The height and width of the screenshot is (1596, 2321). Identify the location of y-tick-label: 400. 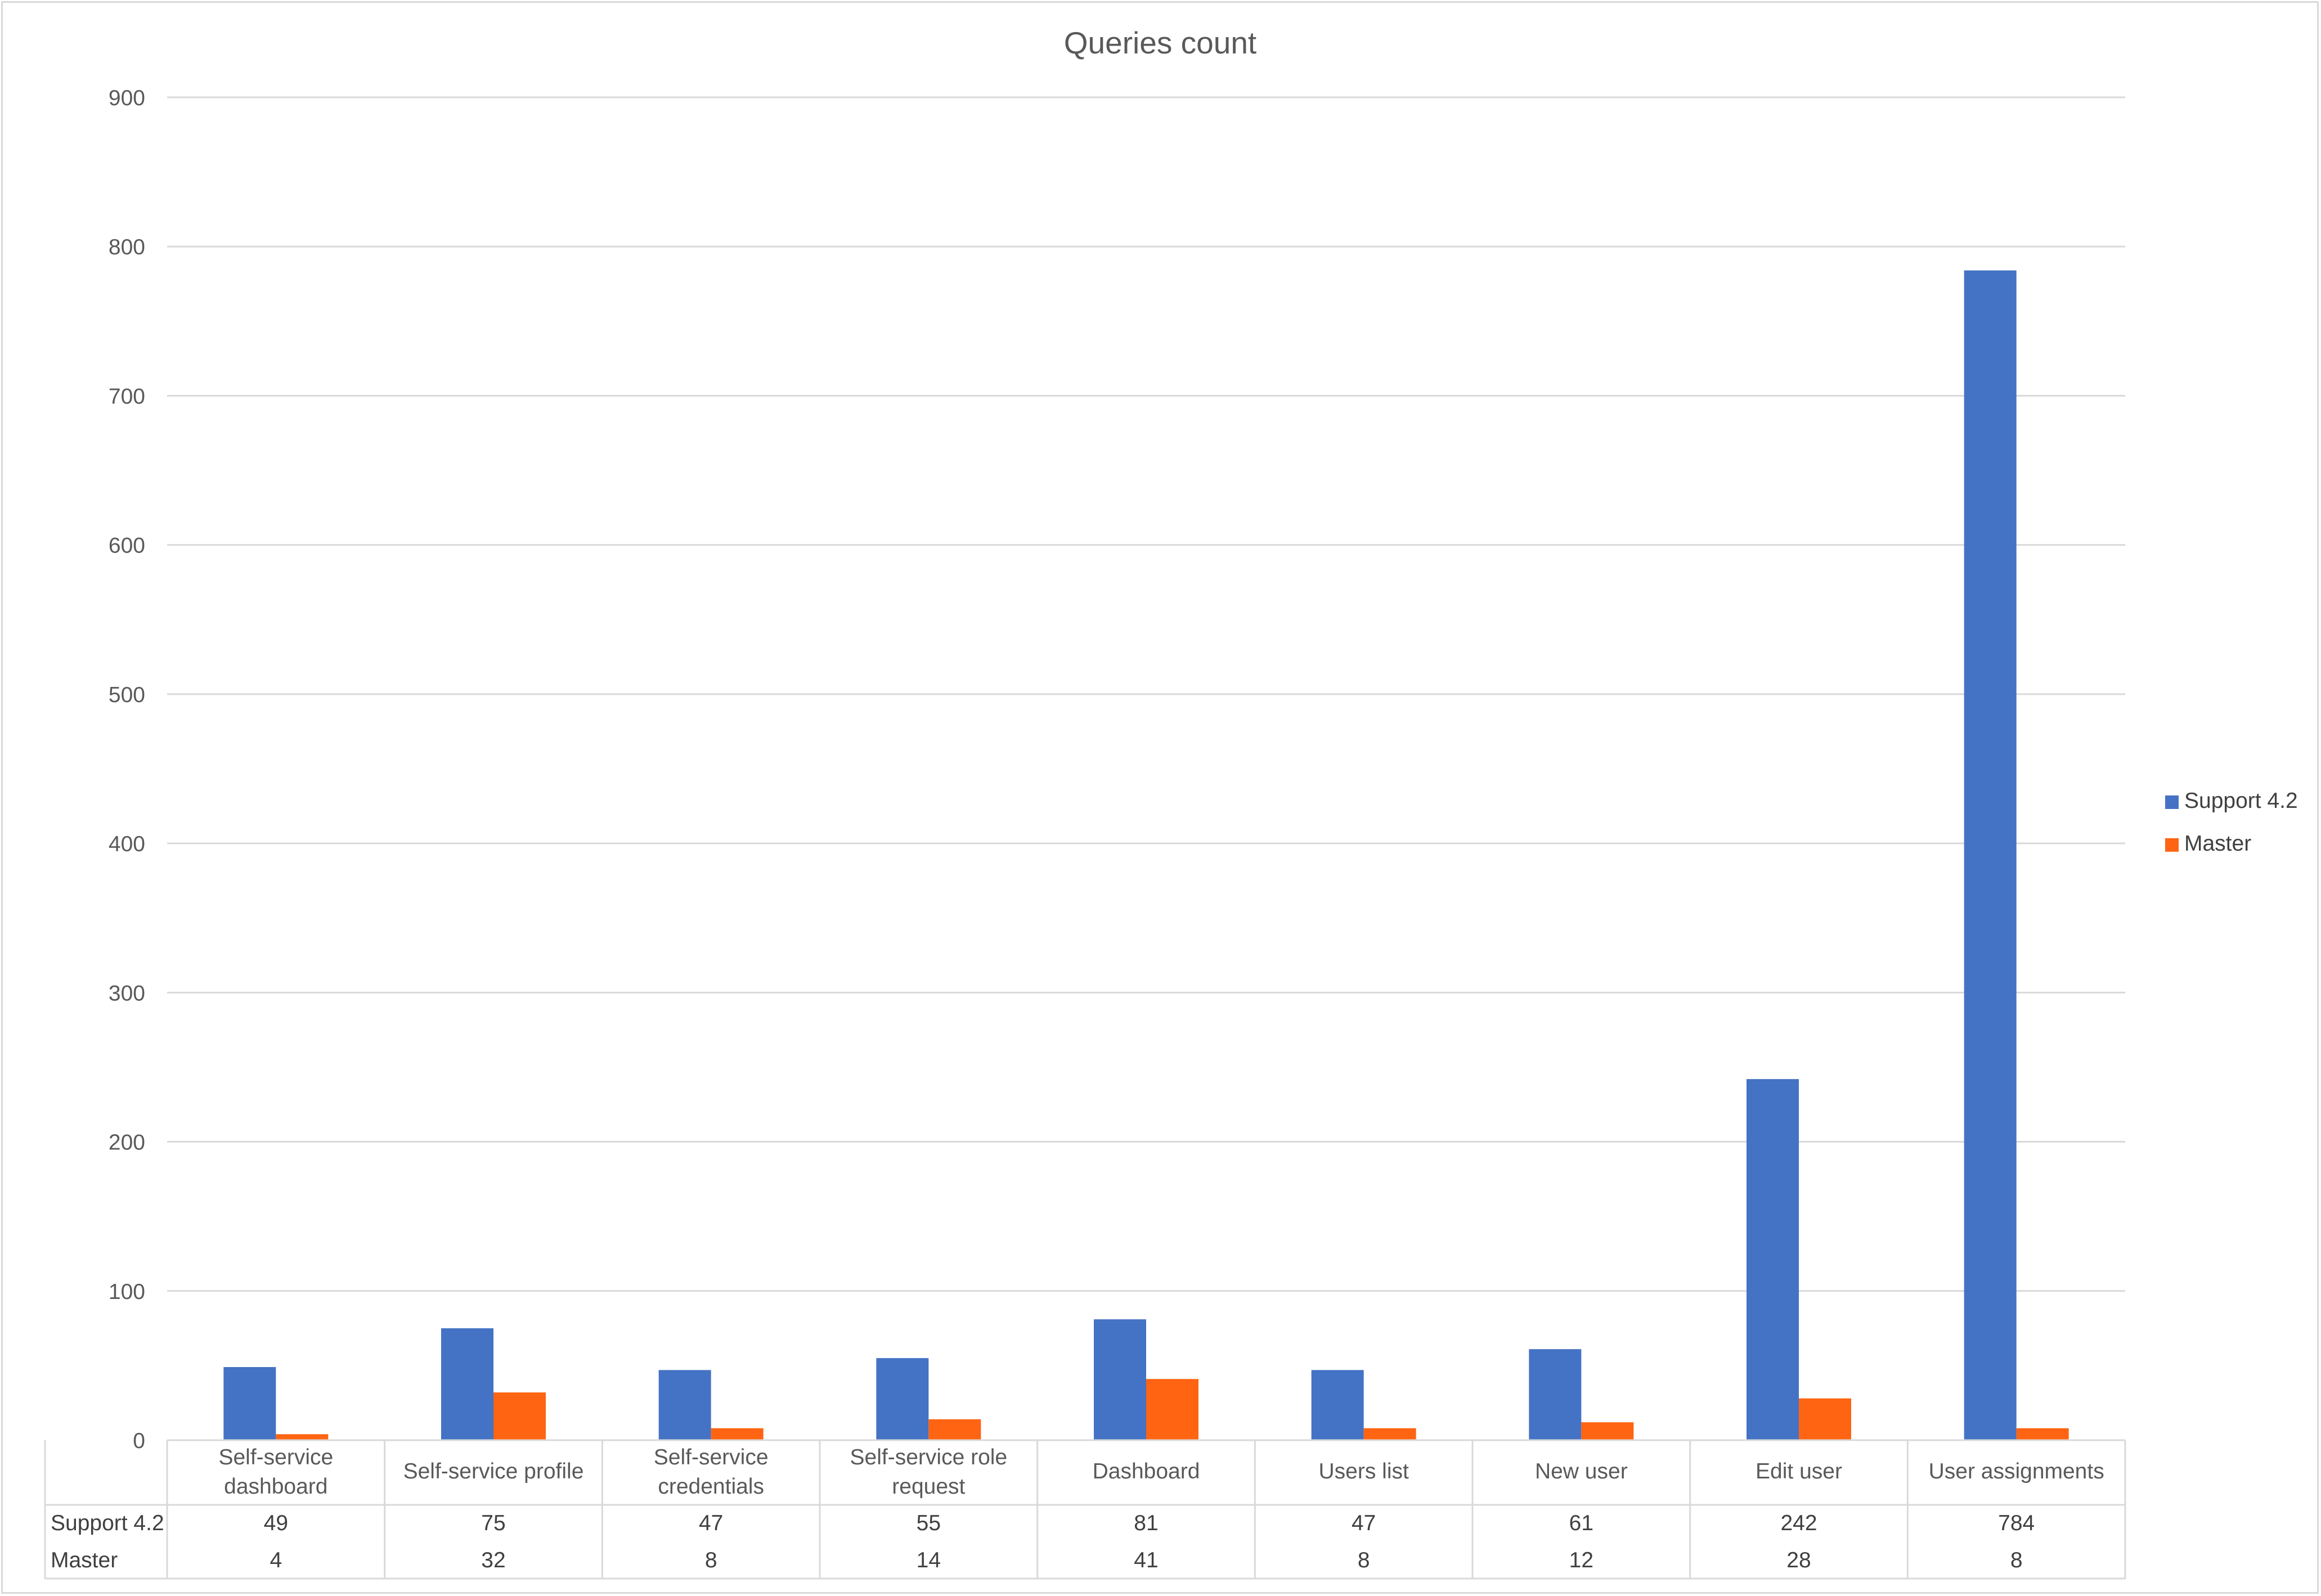
(127, 844).